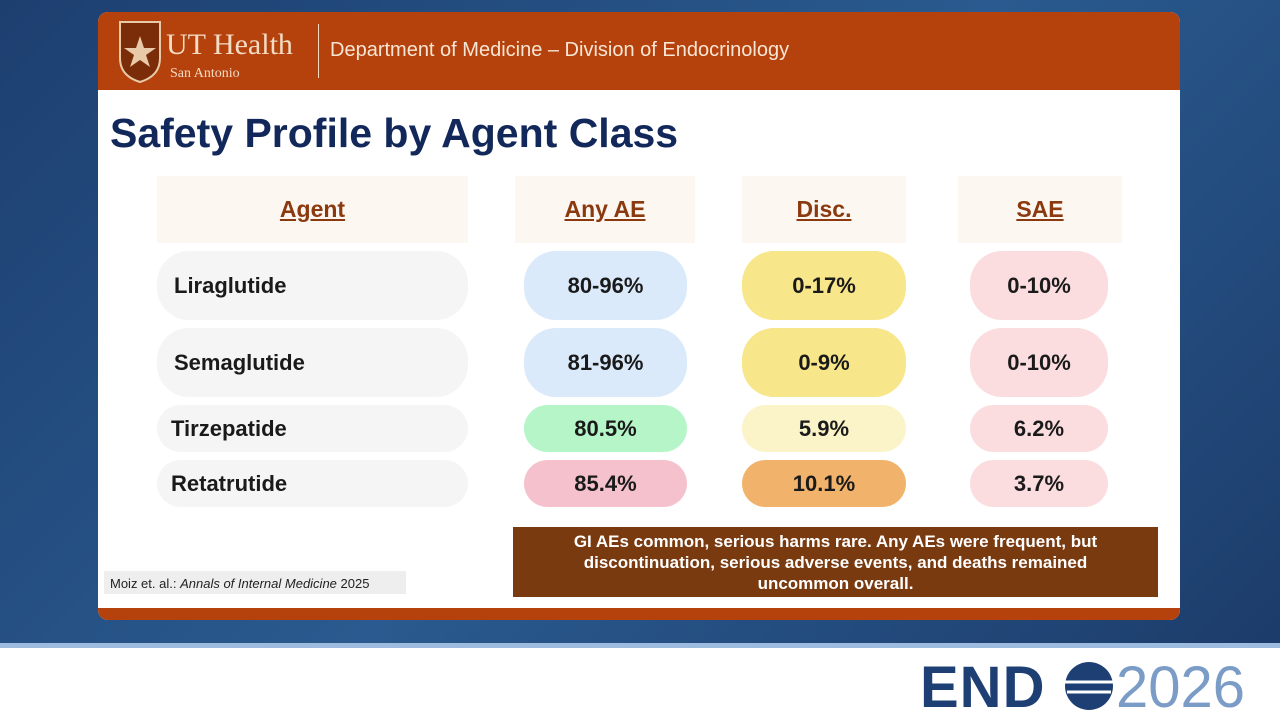 Image resolution: width=1280 pixels, height=720 pixels. I want to click on column-header: Disc., so click(824, 209).